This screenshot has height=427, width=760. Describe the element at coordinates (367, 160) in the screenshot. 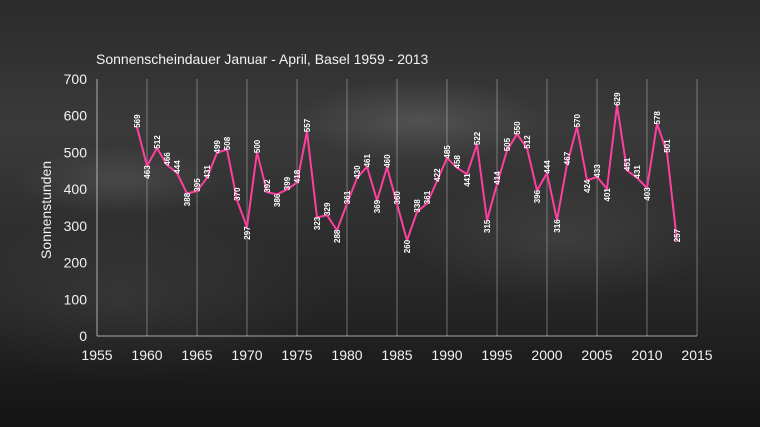

I see `data-label-1982: 461` at that location.